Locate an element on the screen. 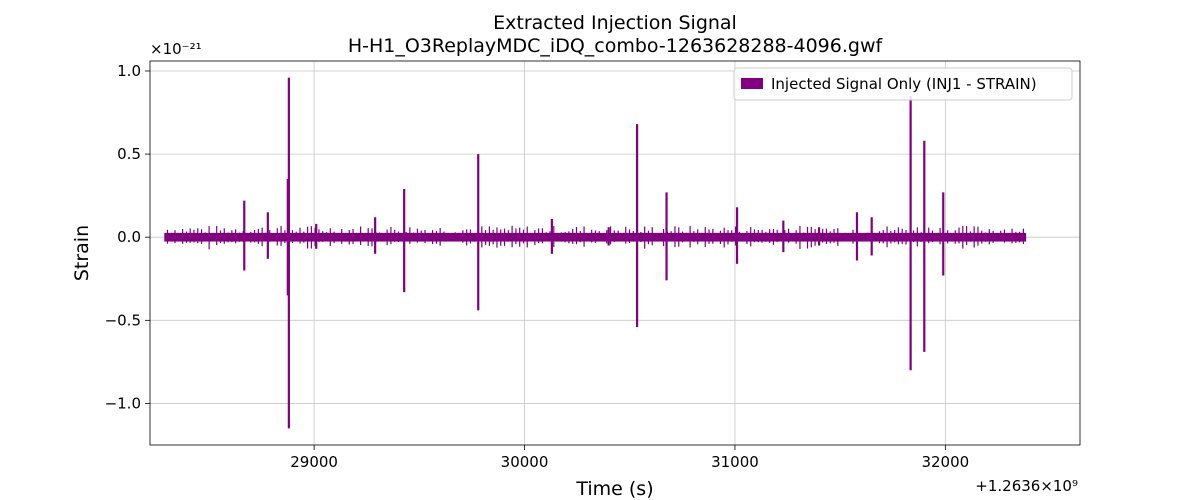 Image resolution: width=1200 pixels, height=500 pixels. chart-title: Extracted Injection Signal is located at coordinates (615, 23).